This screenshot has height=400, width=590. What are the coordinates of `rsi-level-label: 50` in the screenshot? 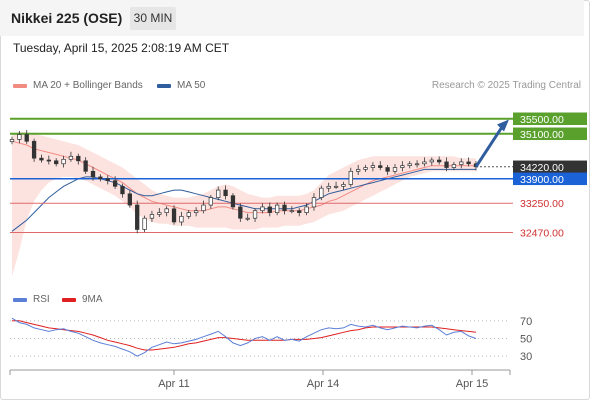 It's located at (526, 340).